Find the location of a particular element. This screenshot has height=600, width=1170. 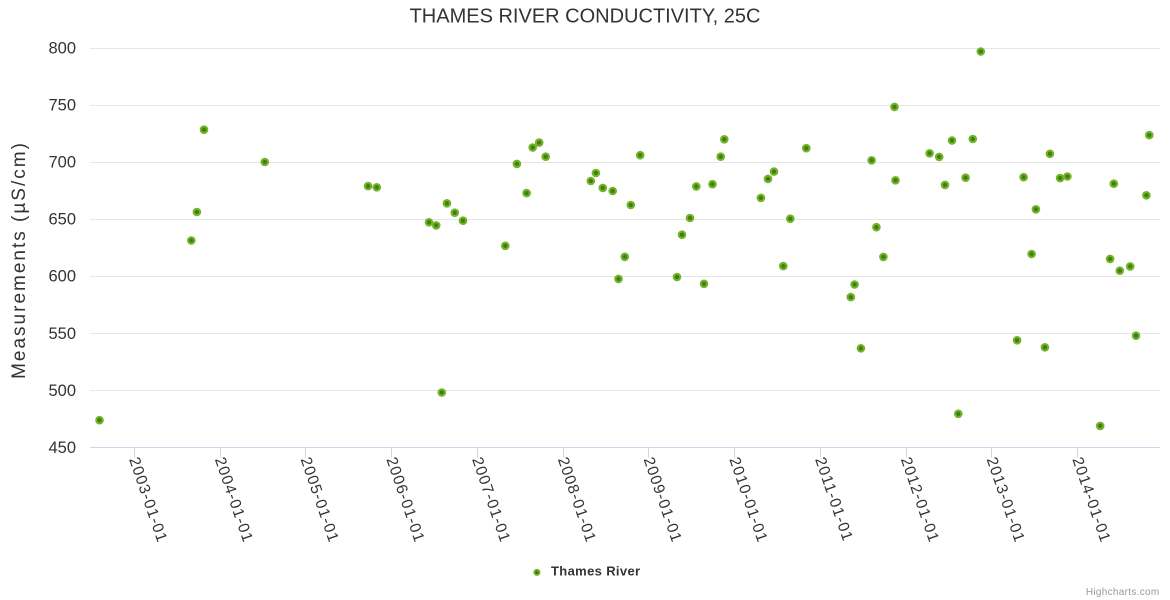

svg-text: 450 is located at coordinates (62, 448).